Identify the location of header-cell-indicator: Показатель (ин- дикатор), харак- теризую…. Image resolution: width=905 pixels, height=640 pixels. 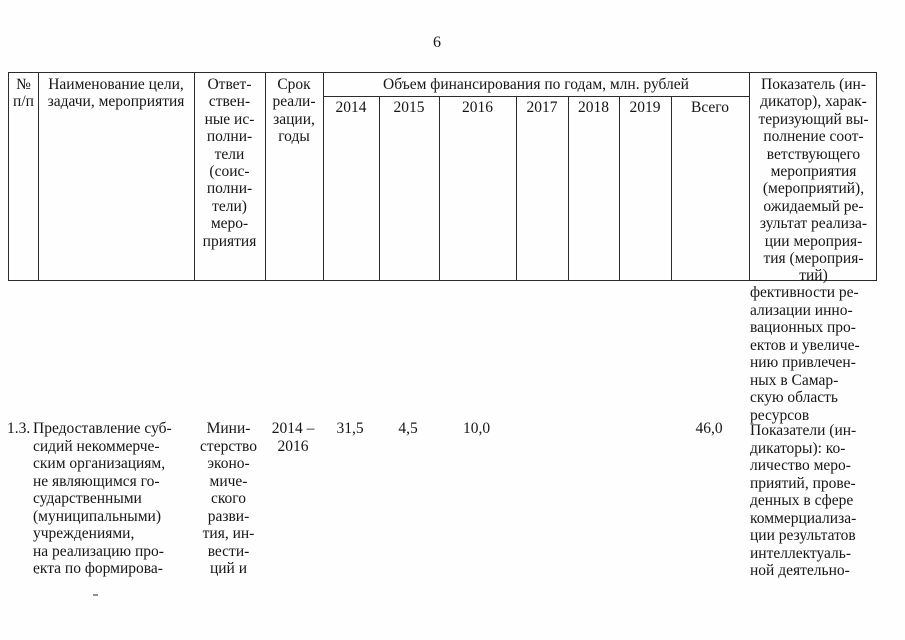
(813, 180).